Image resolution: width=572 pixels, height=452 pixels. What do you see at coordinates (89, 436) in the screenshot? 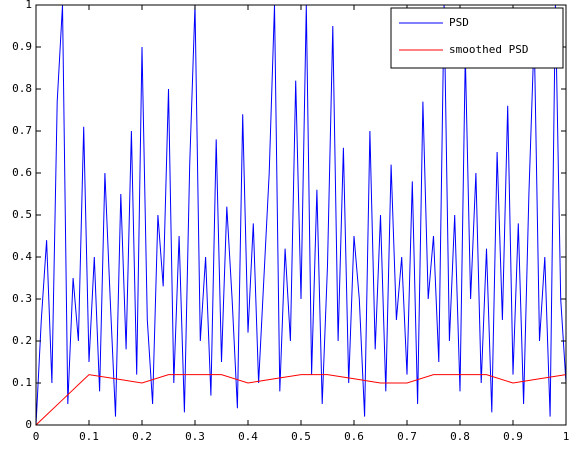
I see `x-tick-label: 0.1` at bounding box center [89, 436].